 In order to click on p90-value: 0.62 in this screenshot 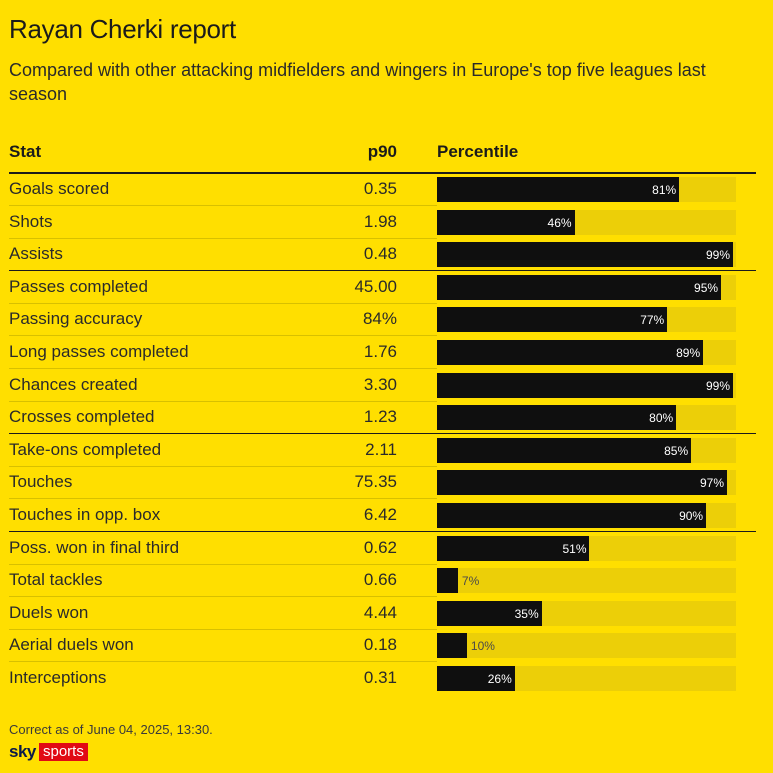, I will do `click(380, 547)`.